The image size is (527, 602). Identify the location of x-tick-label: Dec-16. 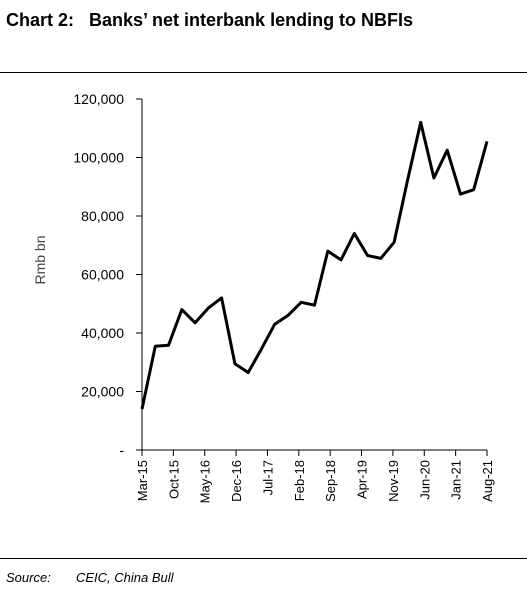
(236, 481).